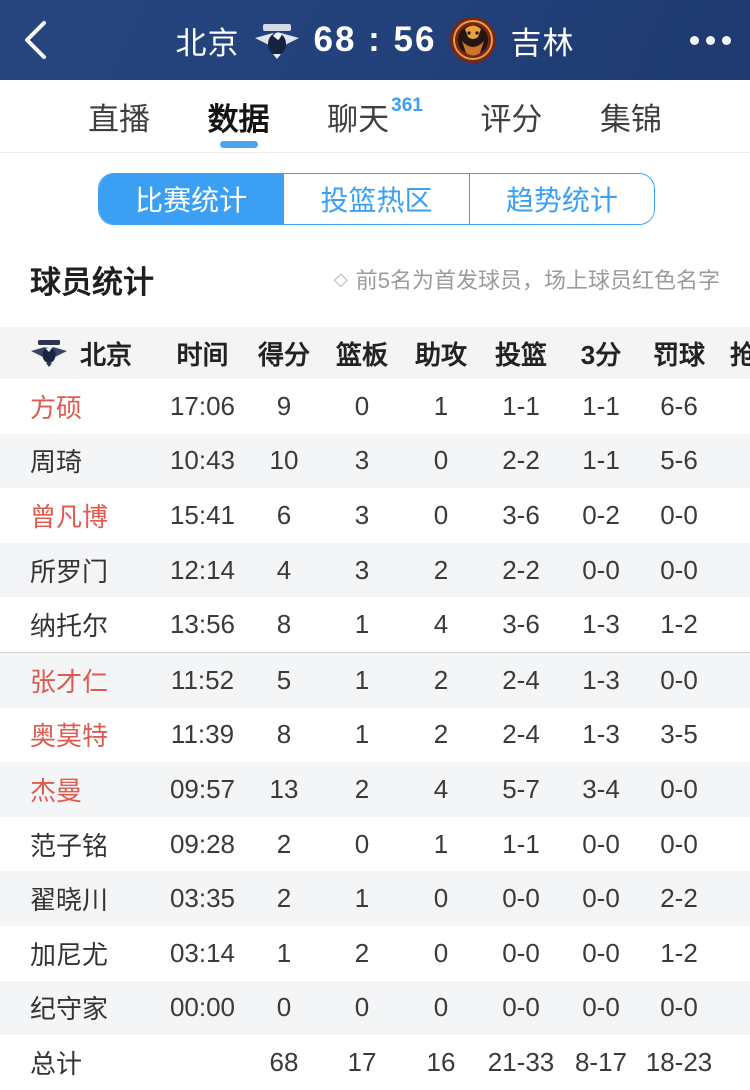 Image resolution: width=750 pixels, height=1090 pixels. I want to click on stat-field-goals: 2-2, so click(521, 460).